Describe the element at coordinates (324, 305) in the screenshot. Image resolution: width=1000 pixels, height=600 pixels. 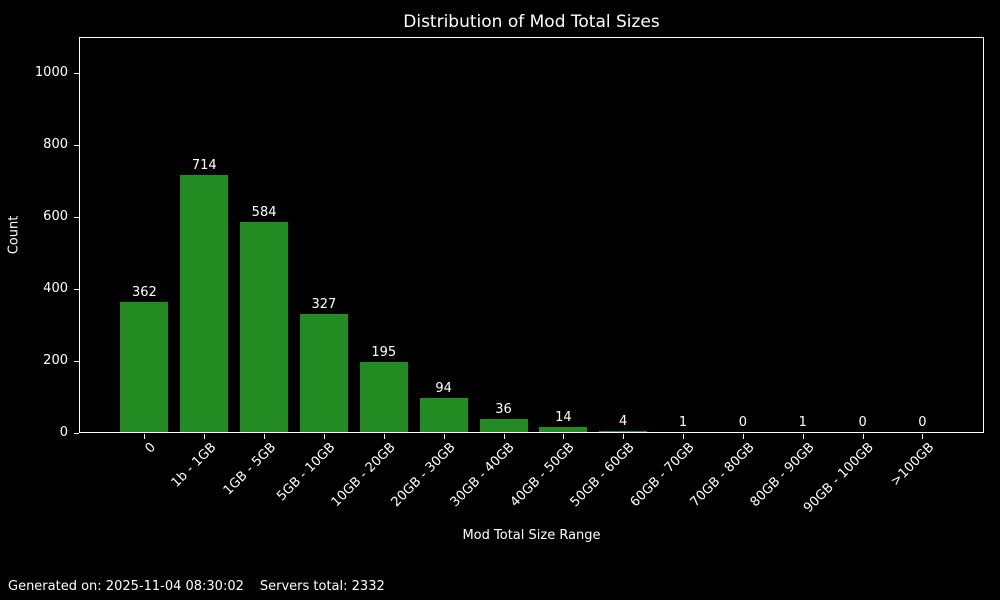
I see `bar-value-label: 327` at that location.